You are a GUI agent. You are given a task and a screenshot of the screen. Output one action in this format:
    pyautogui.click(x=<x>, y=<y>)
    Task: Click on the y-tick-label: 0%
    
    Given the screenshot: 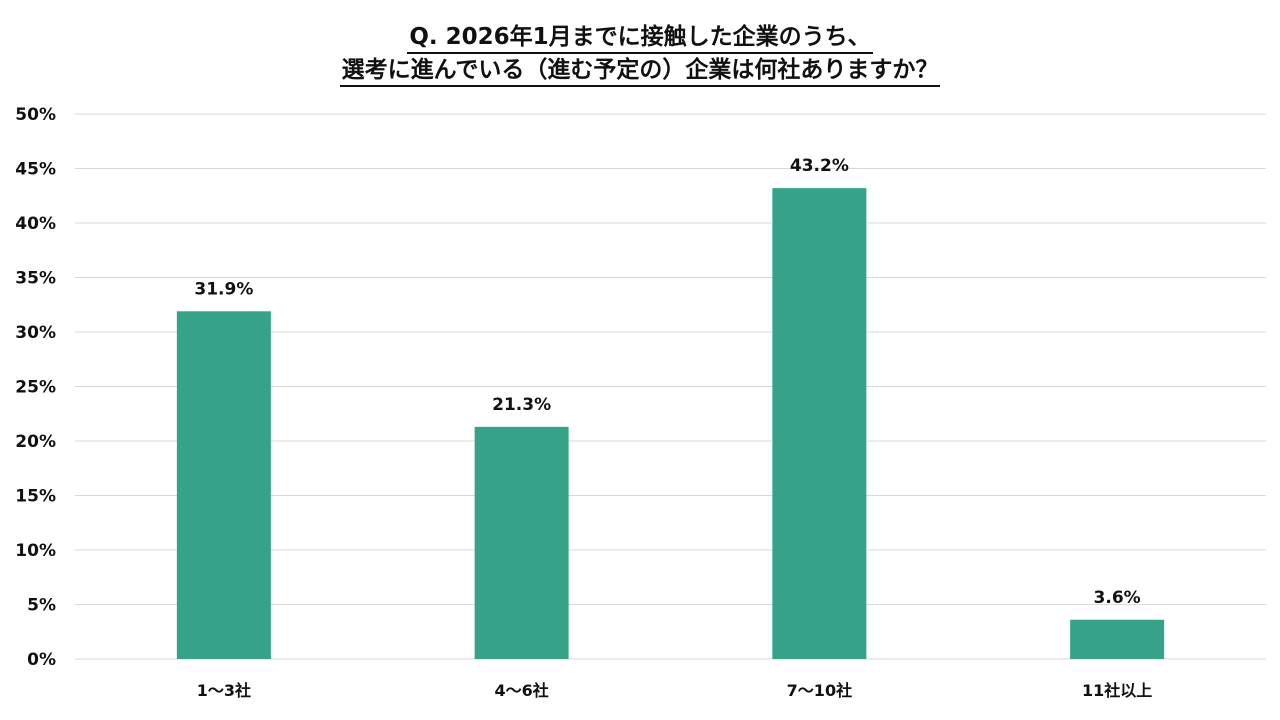 What is the action you would take?
    pyautogui.click(x=41, y=660)
    